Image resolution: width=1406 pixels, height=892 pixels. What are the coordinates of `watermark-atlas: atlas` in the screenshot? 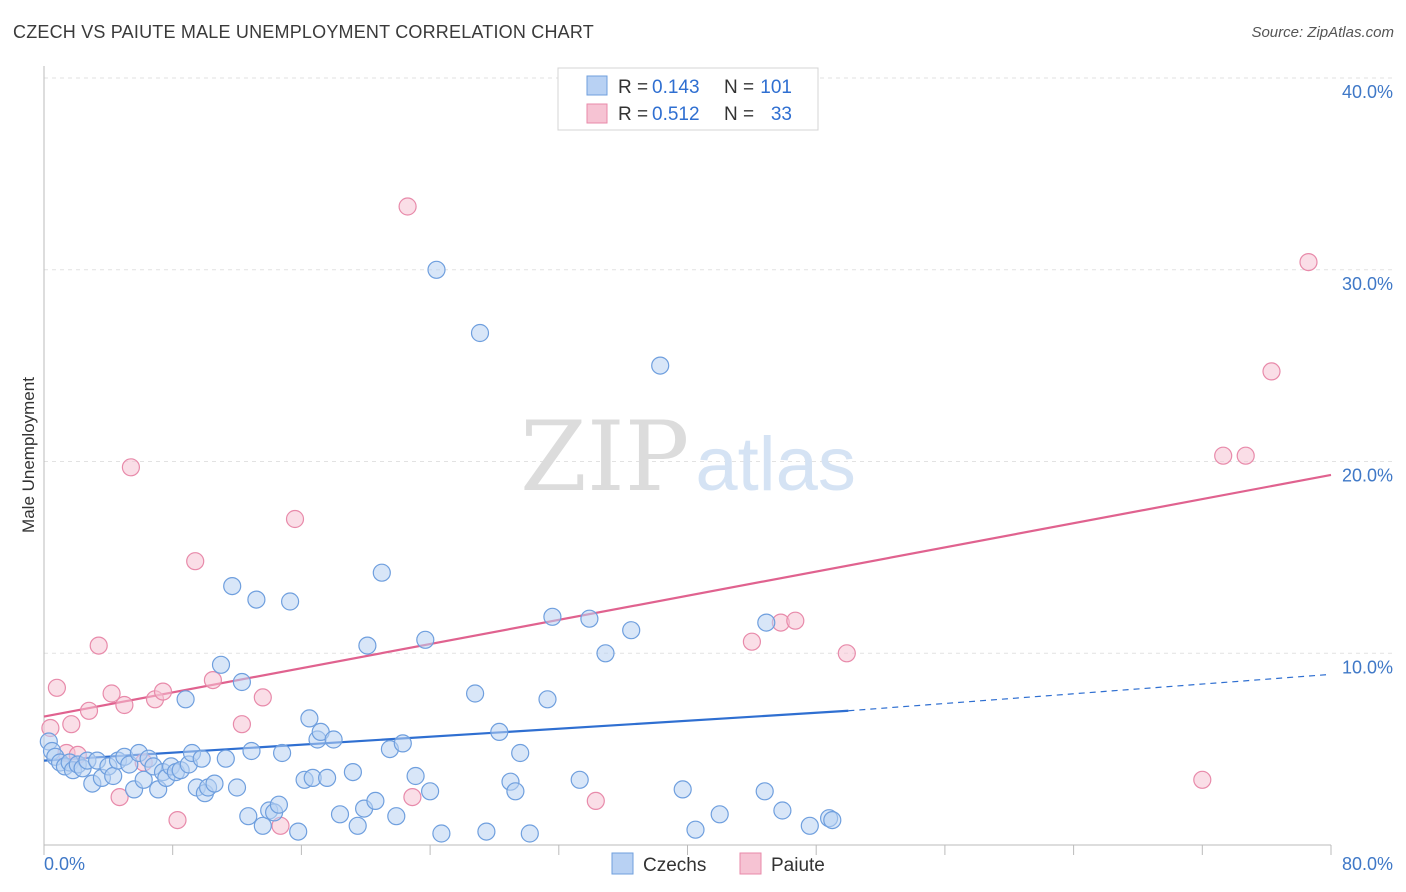 It's located at (775, 464).